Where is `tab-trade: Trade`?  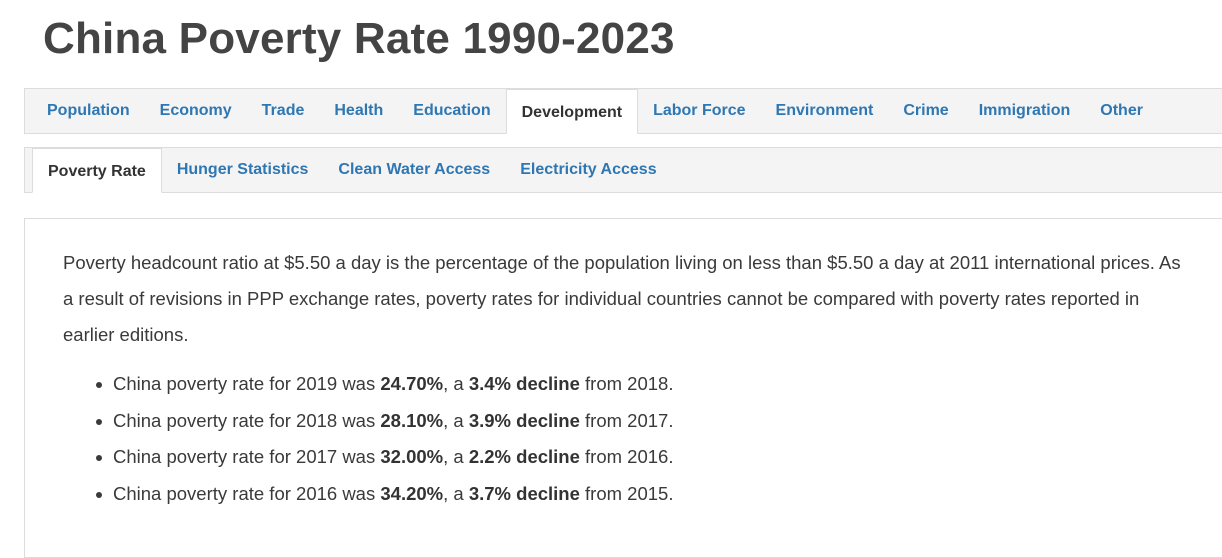 tab-trade: Trade is located at coordinates (283, 110).